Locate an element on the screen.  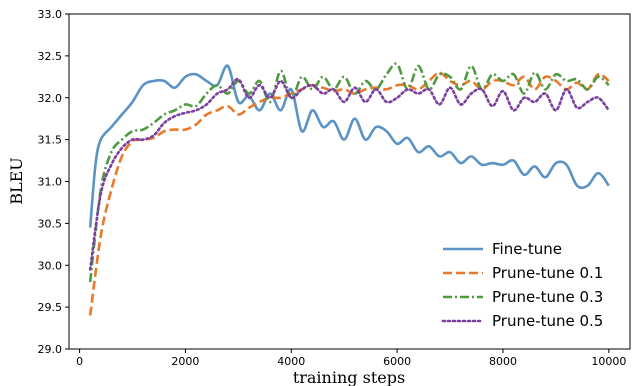
y-tick-label: 31.0 is located at coordinates (50, 182).